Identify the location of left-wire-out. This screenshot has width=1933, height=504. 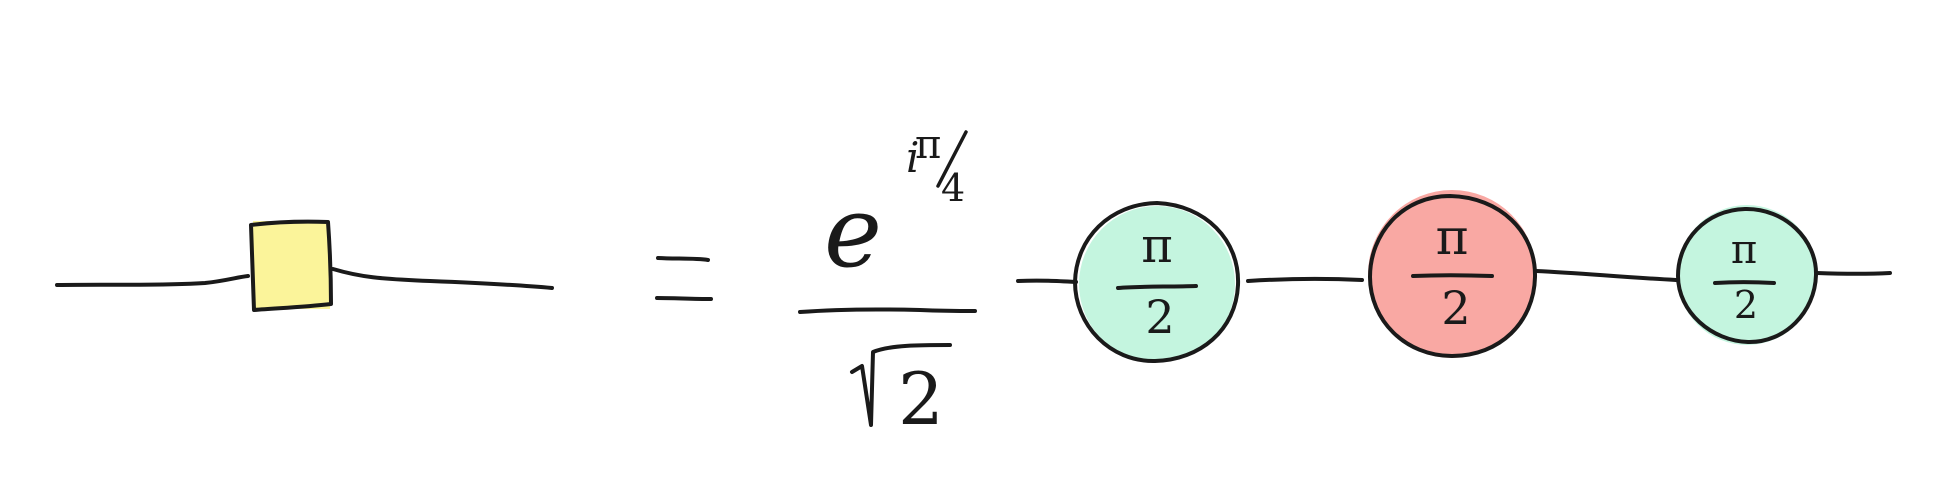
(442, 278).